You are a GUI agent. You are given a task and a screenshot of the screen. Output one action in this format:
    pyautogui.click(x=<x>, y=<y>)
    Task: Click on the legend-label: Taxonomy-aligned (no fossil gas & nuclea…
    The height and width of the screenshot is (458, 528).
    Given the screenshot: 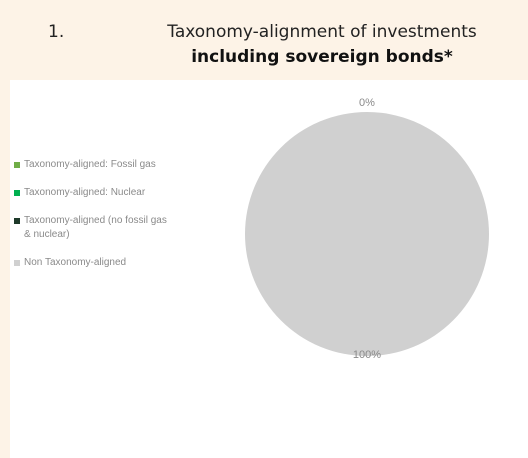 What is the action you would take?
    pyautogui.click(x=95, y=227)
    